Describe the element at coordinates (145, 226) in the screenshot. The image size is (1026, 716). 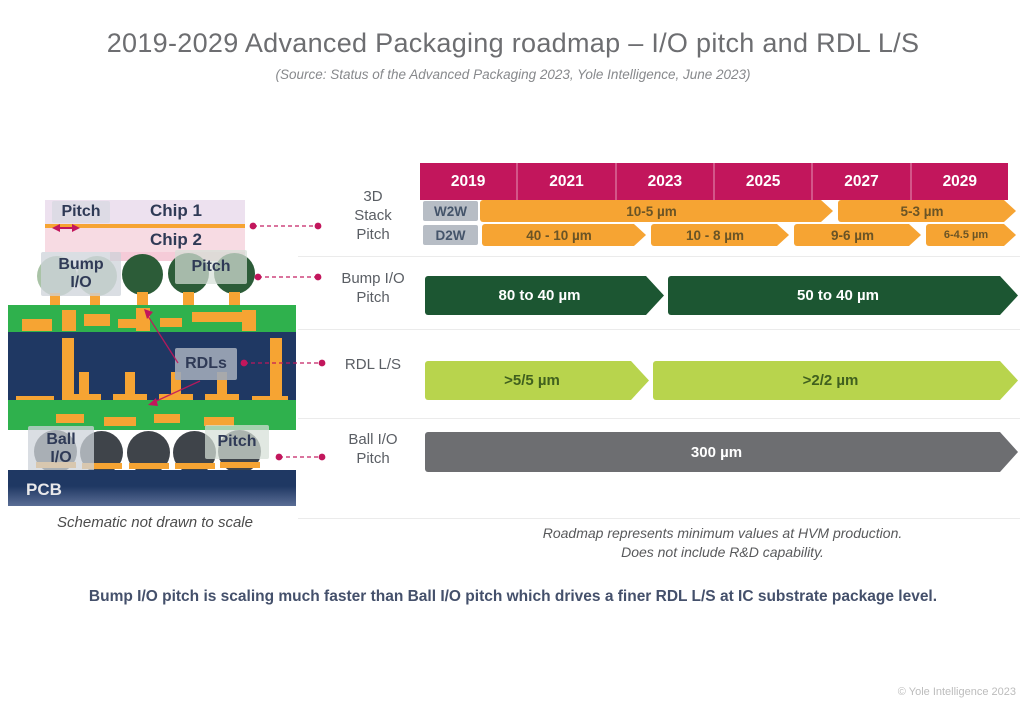
I see `bond-line` at that location.